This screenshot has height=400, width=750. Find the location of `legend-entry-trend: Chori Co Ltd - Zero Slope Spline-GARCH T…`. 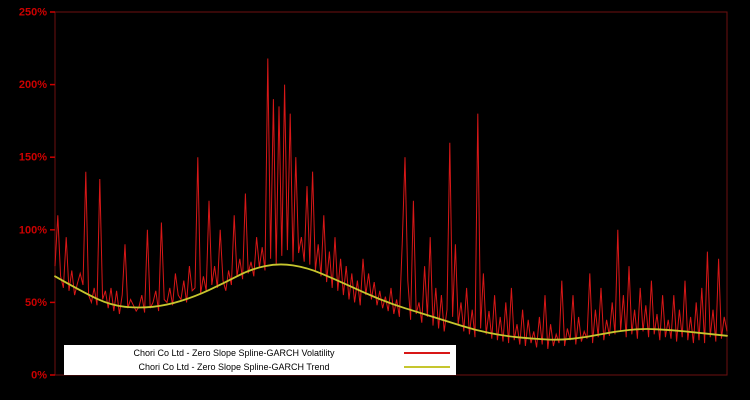

legend-entry-trend: Chori Co Ltd - Zero Slope Spline-GARCH T… is located at coordinates (260, 367).